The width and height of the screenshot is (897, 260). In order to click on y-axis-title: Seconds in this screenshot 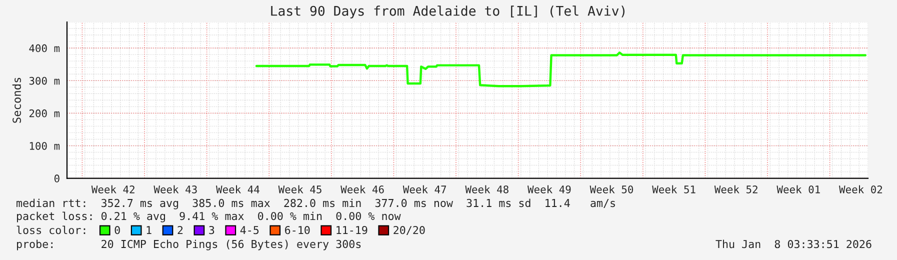, I will do `click(16, 100)`.